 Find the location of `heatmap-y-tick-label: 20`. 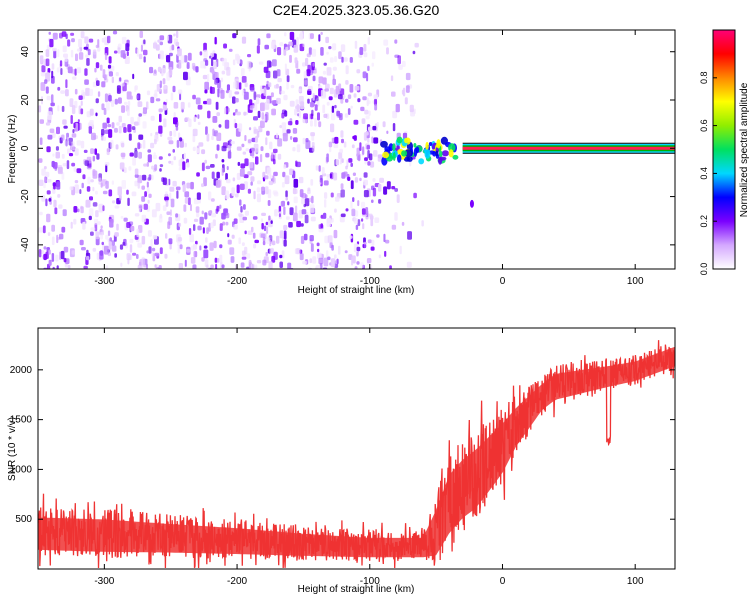

heatmap-y-tick-label: 20 is located at coordinates (25, 100).